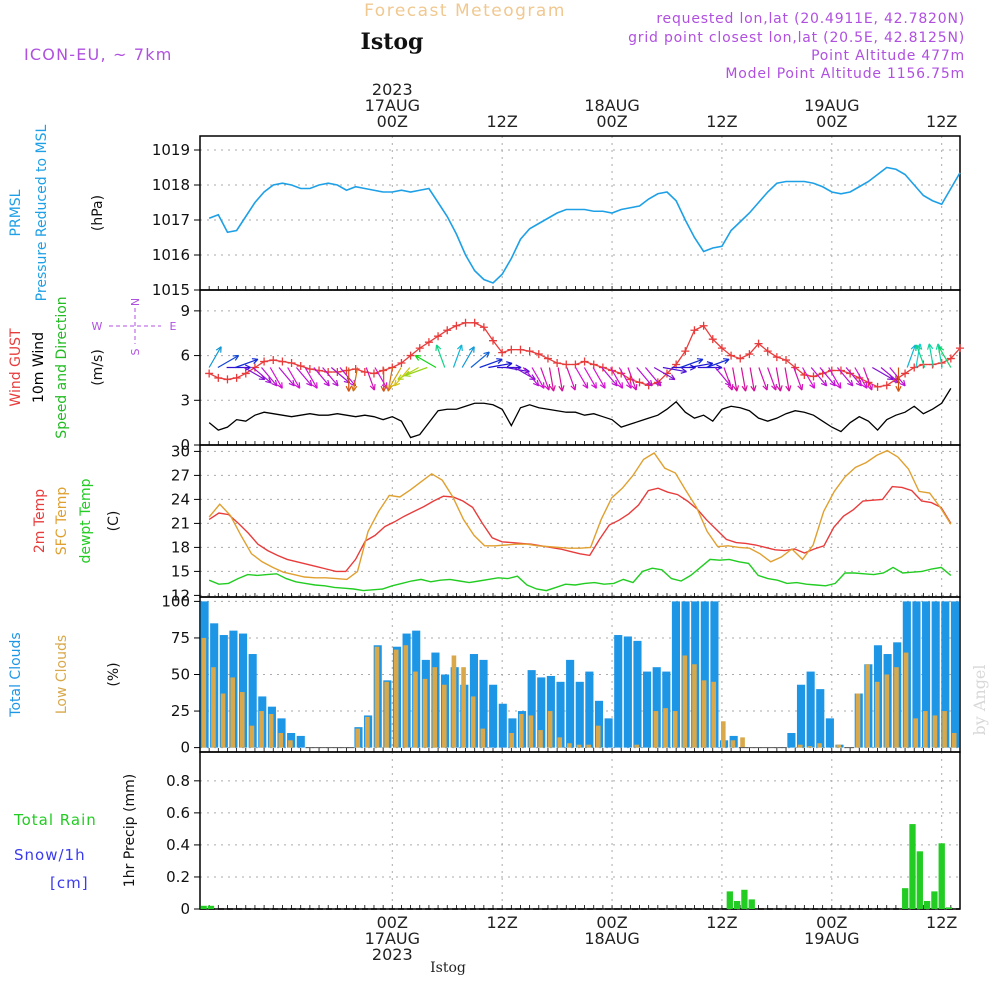 The height and width of the screenshot is (1000, 1000). I want to click on y-tick-label: 1019, so click(171, 150).